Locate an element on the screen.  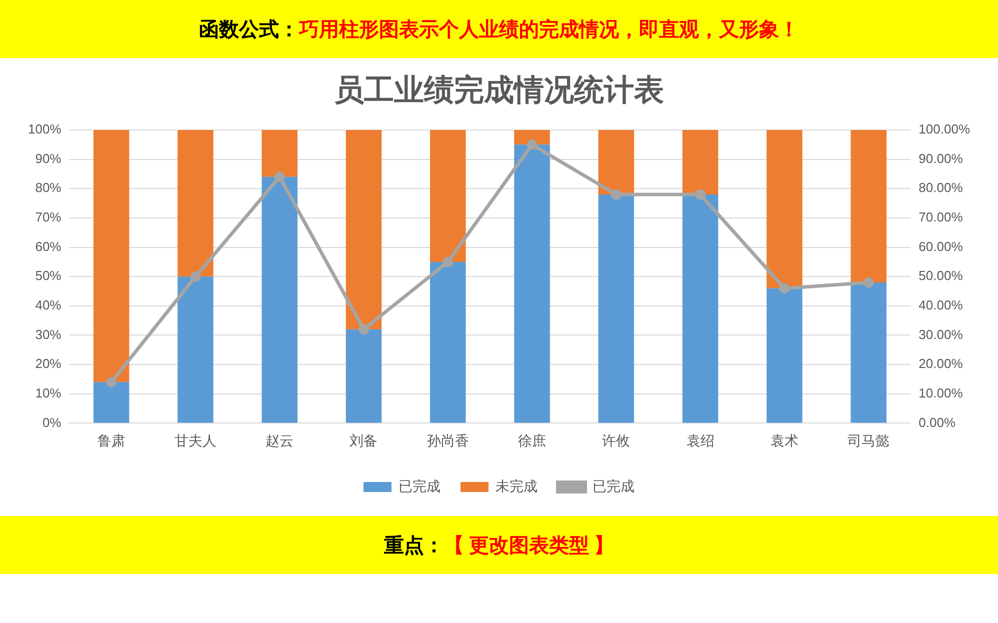
x-tick-label: 袁术 is located at coordinates (784, 440).